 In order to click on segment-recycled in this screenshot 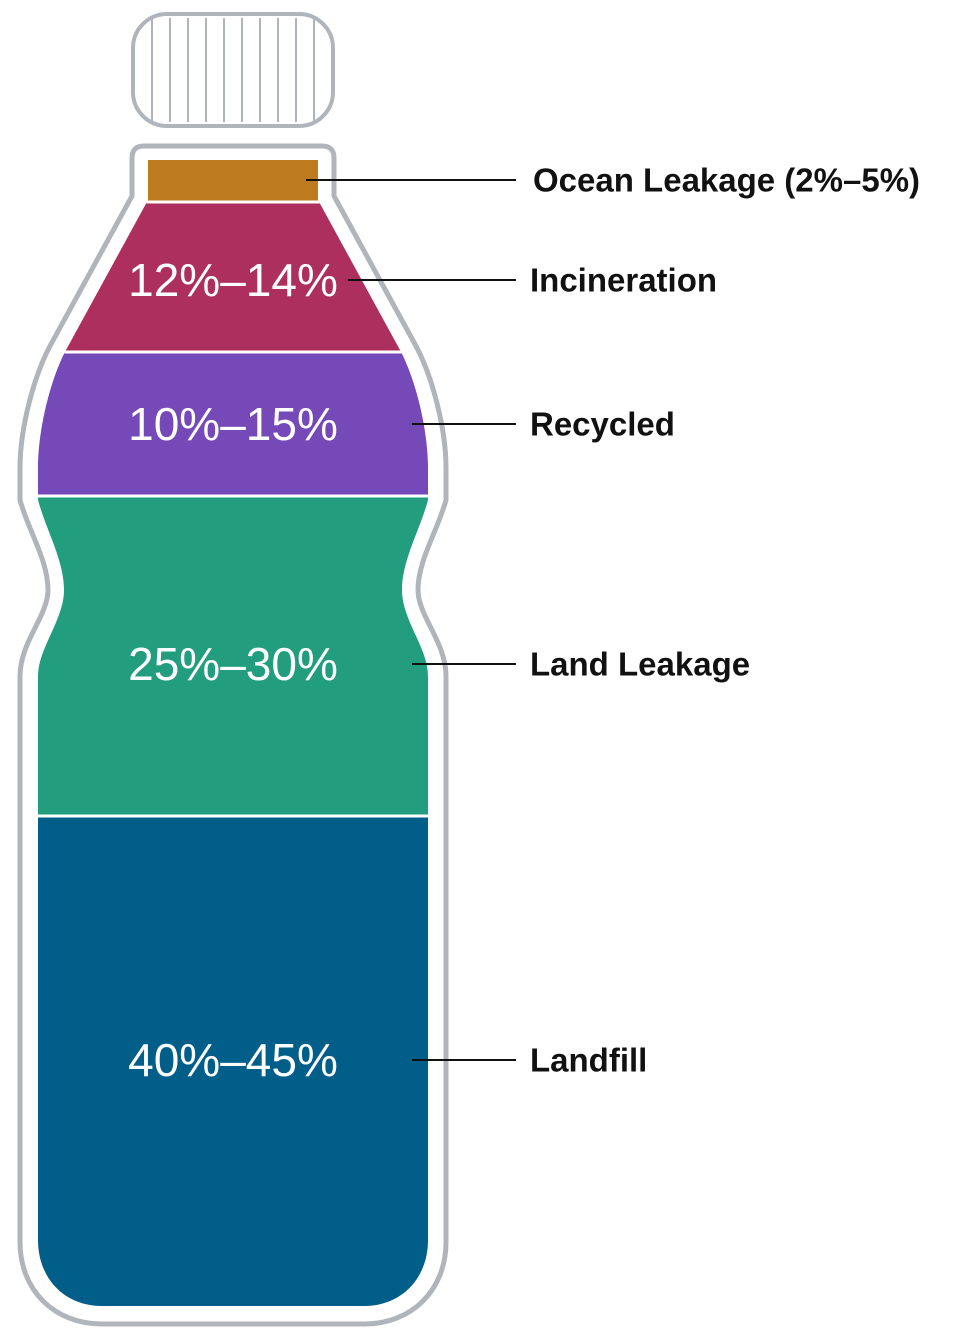, I will do `click(233, 424)`.